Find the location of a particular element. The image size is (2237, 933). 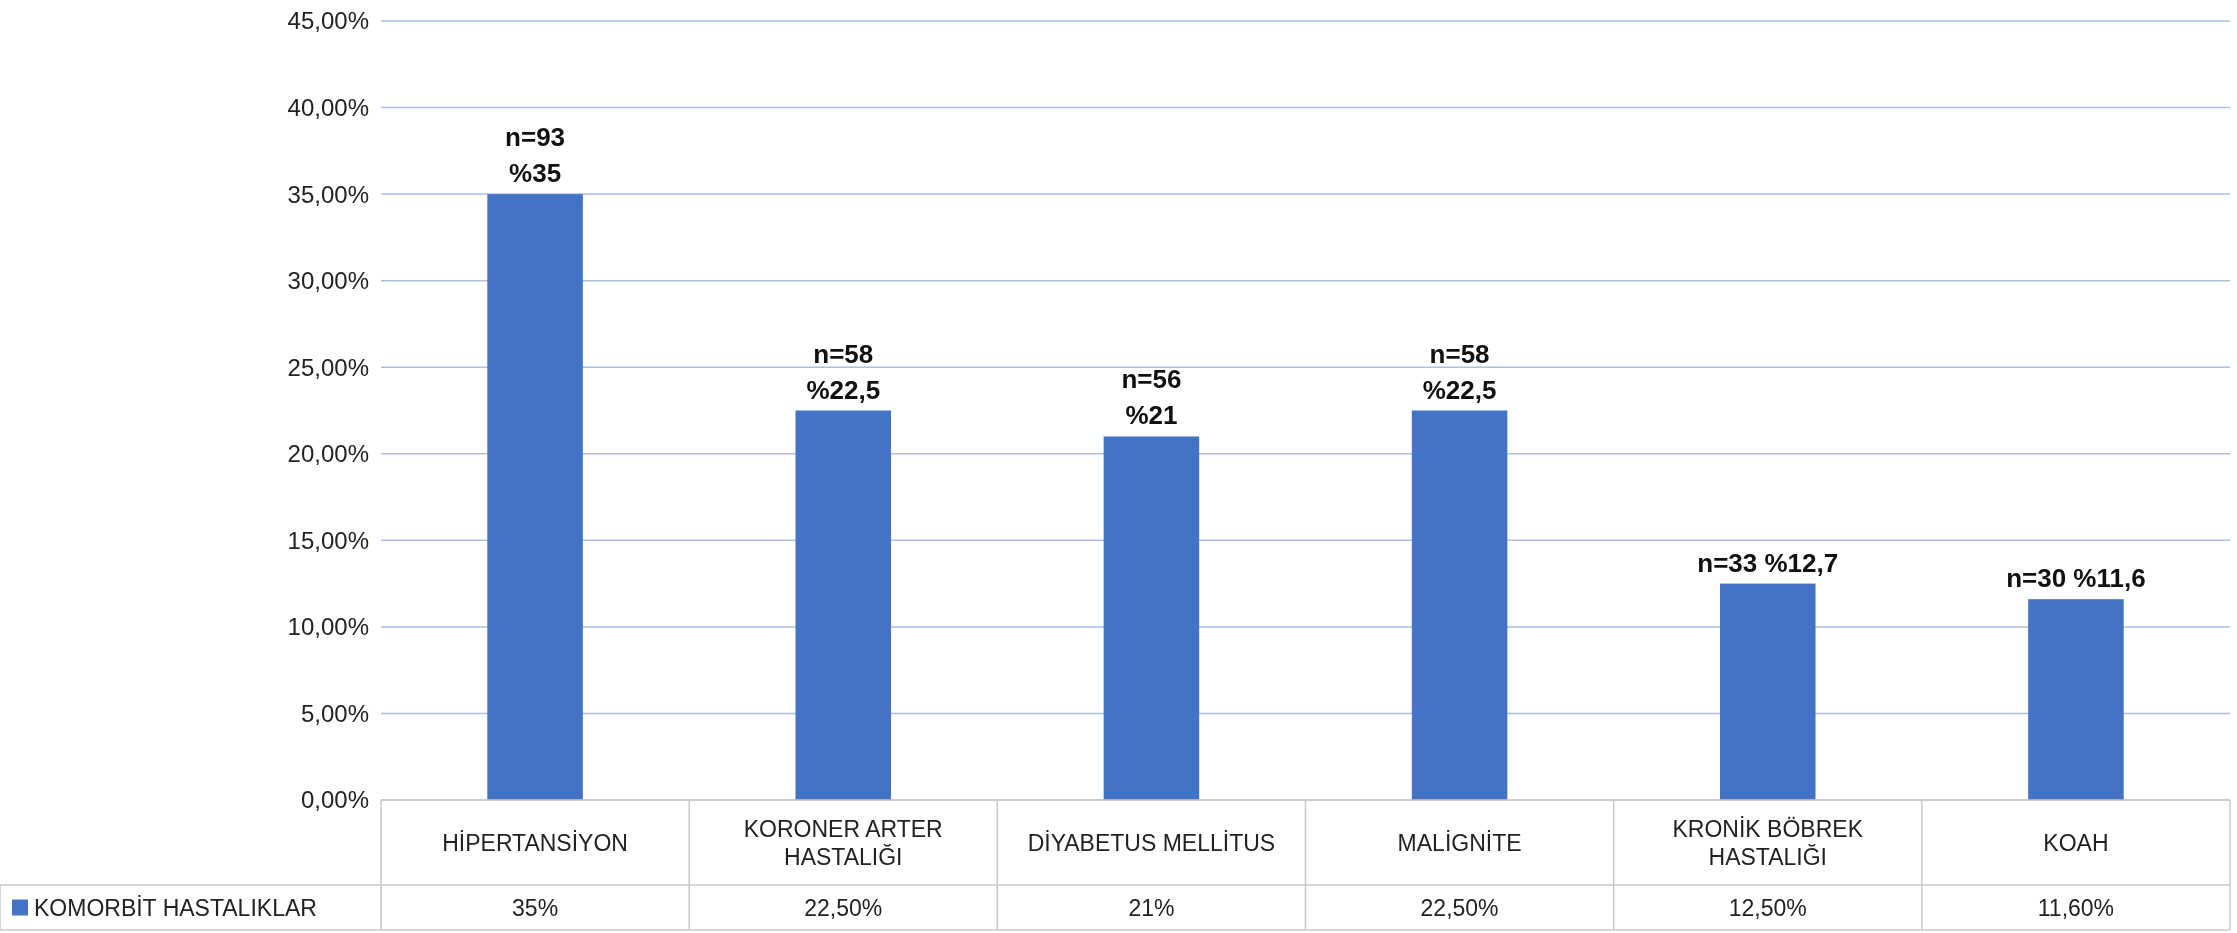

annotation: n=30 %11,6 is located at coordinates (2076, 578).